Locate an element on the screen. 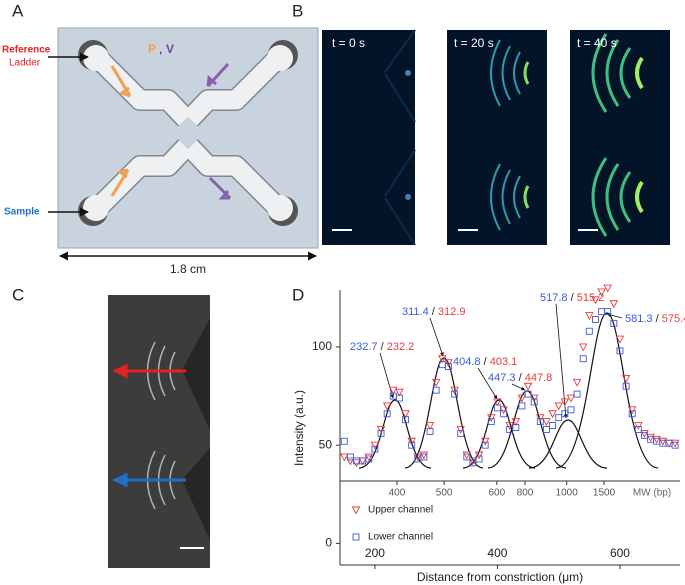 This screenshot has height=585, width=685. time-label: t = 0 s is located at coordinates (348, 43).